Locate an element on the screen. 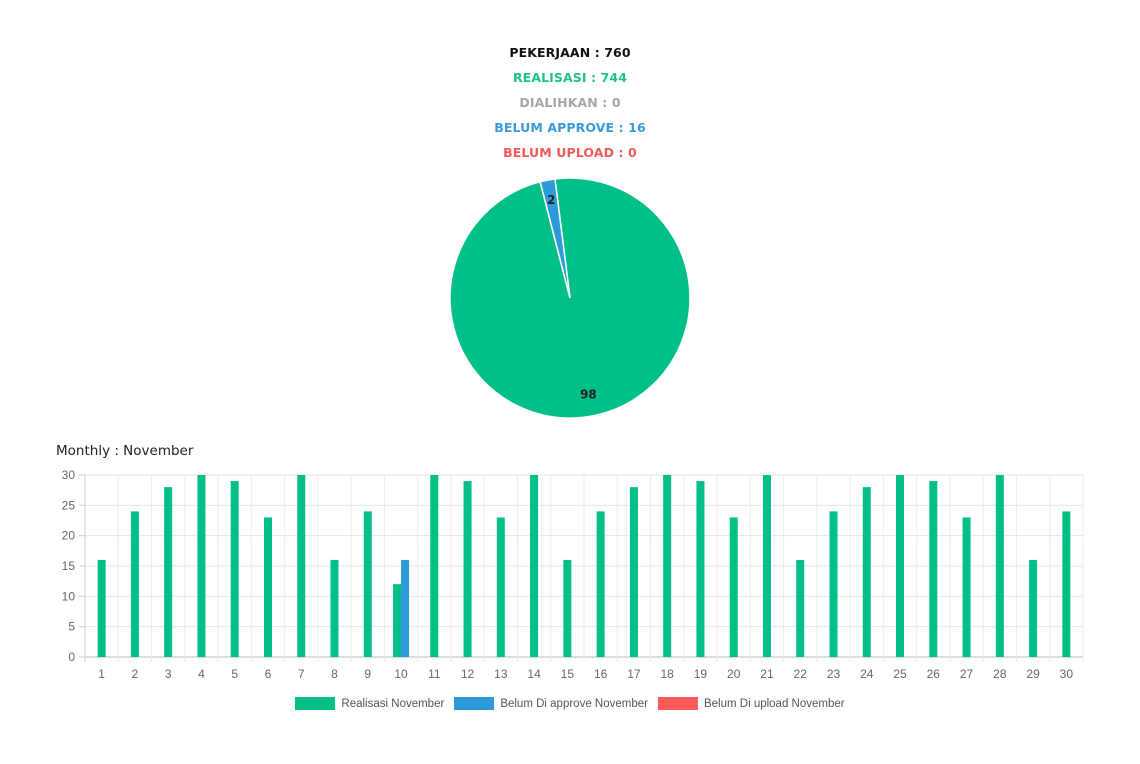 This screenshot has width=1140, height=764. x-tick-label: 7 is located at coordinates (301, 674).